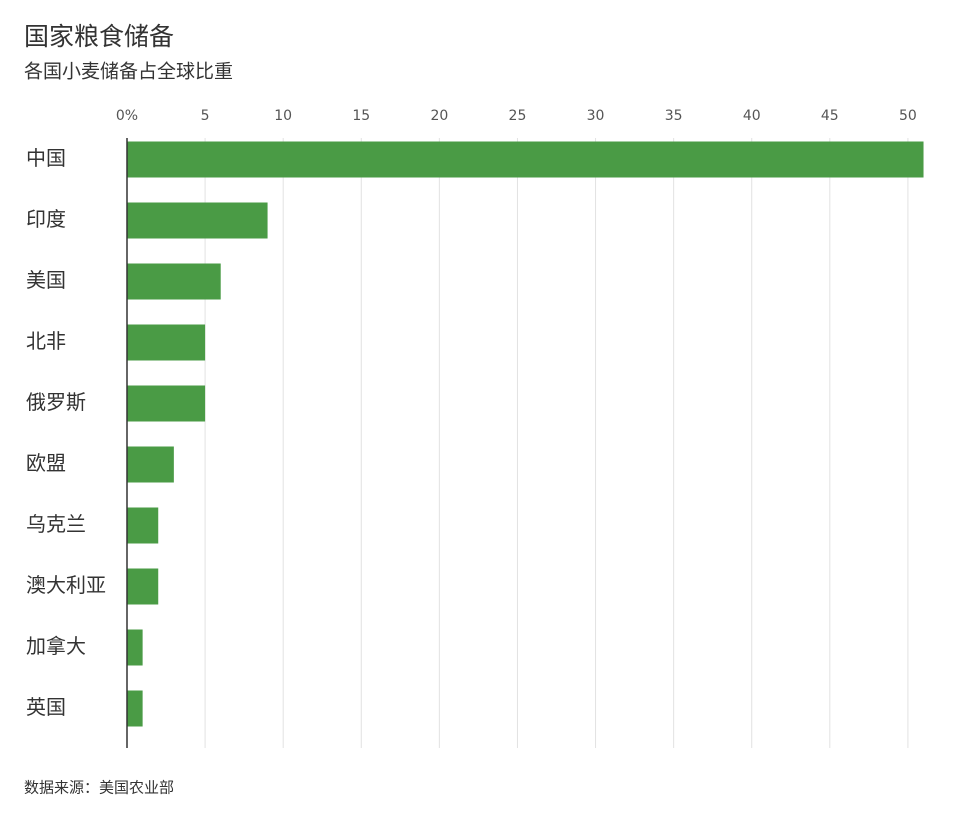 This screenshot has width=970, height=818. Describe the element at coordinates (66, 585) in the screenshot. I see `y-tick-label: 澳大利亚` at that location.